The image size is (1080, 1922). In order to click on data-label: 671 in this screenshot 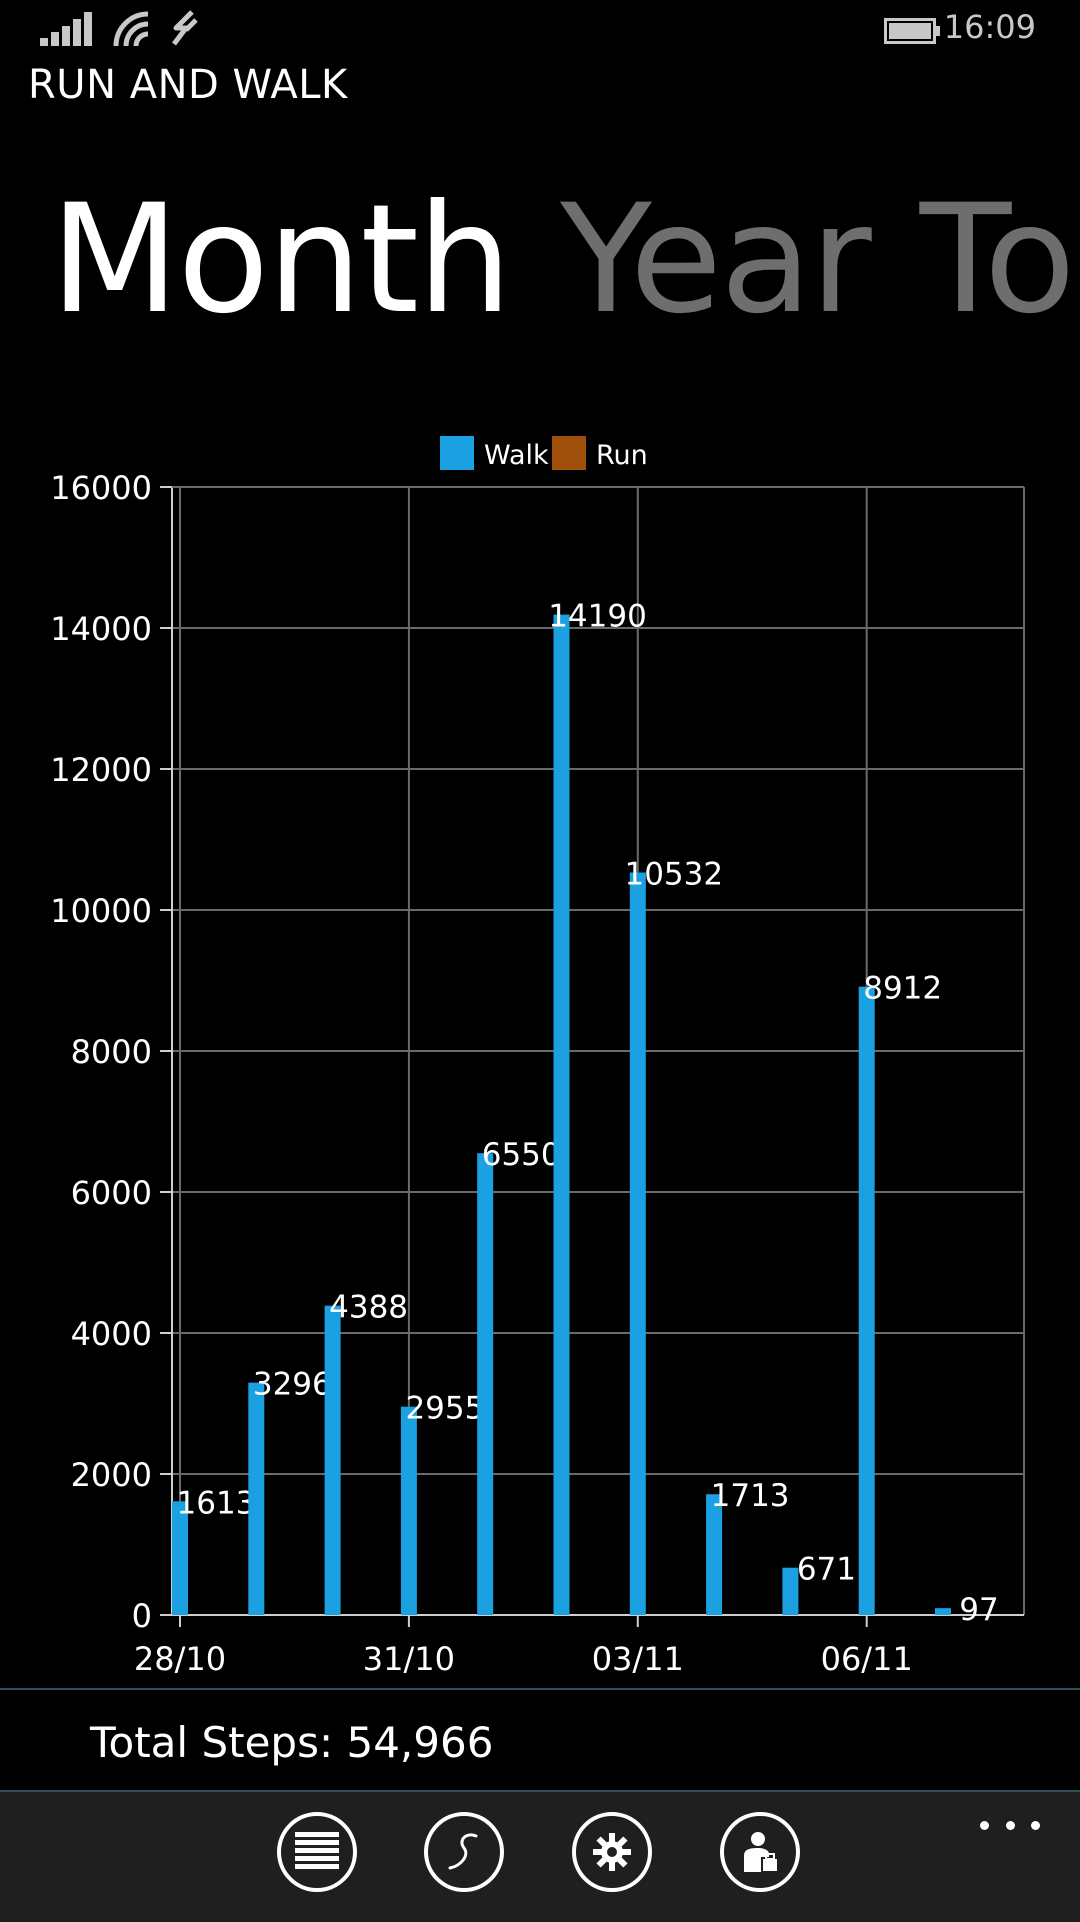, I will do `click(826, 1570)`.